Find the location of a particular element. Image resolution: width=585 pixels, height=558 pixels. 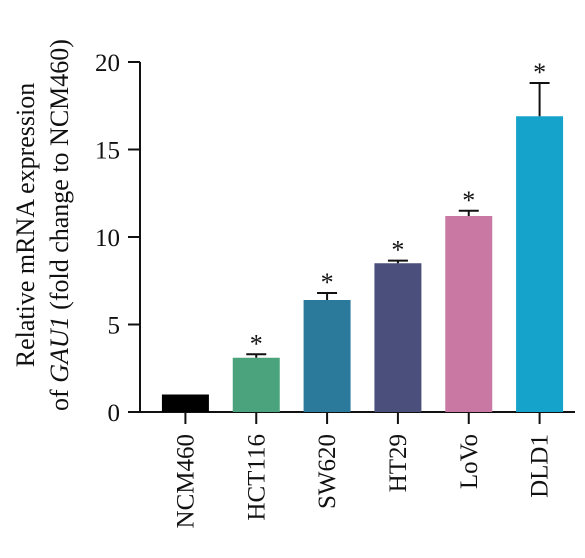

x-tick-label-lovo: LoVo is located at coordinates (469, 461).